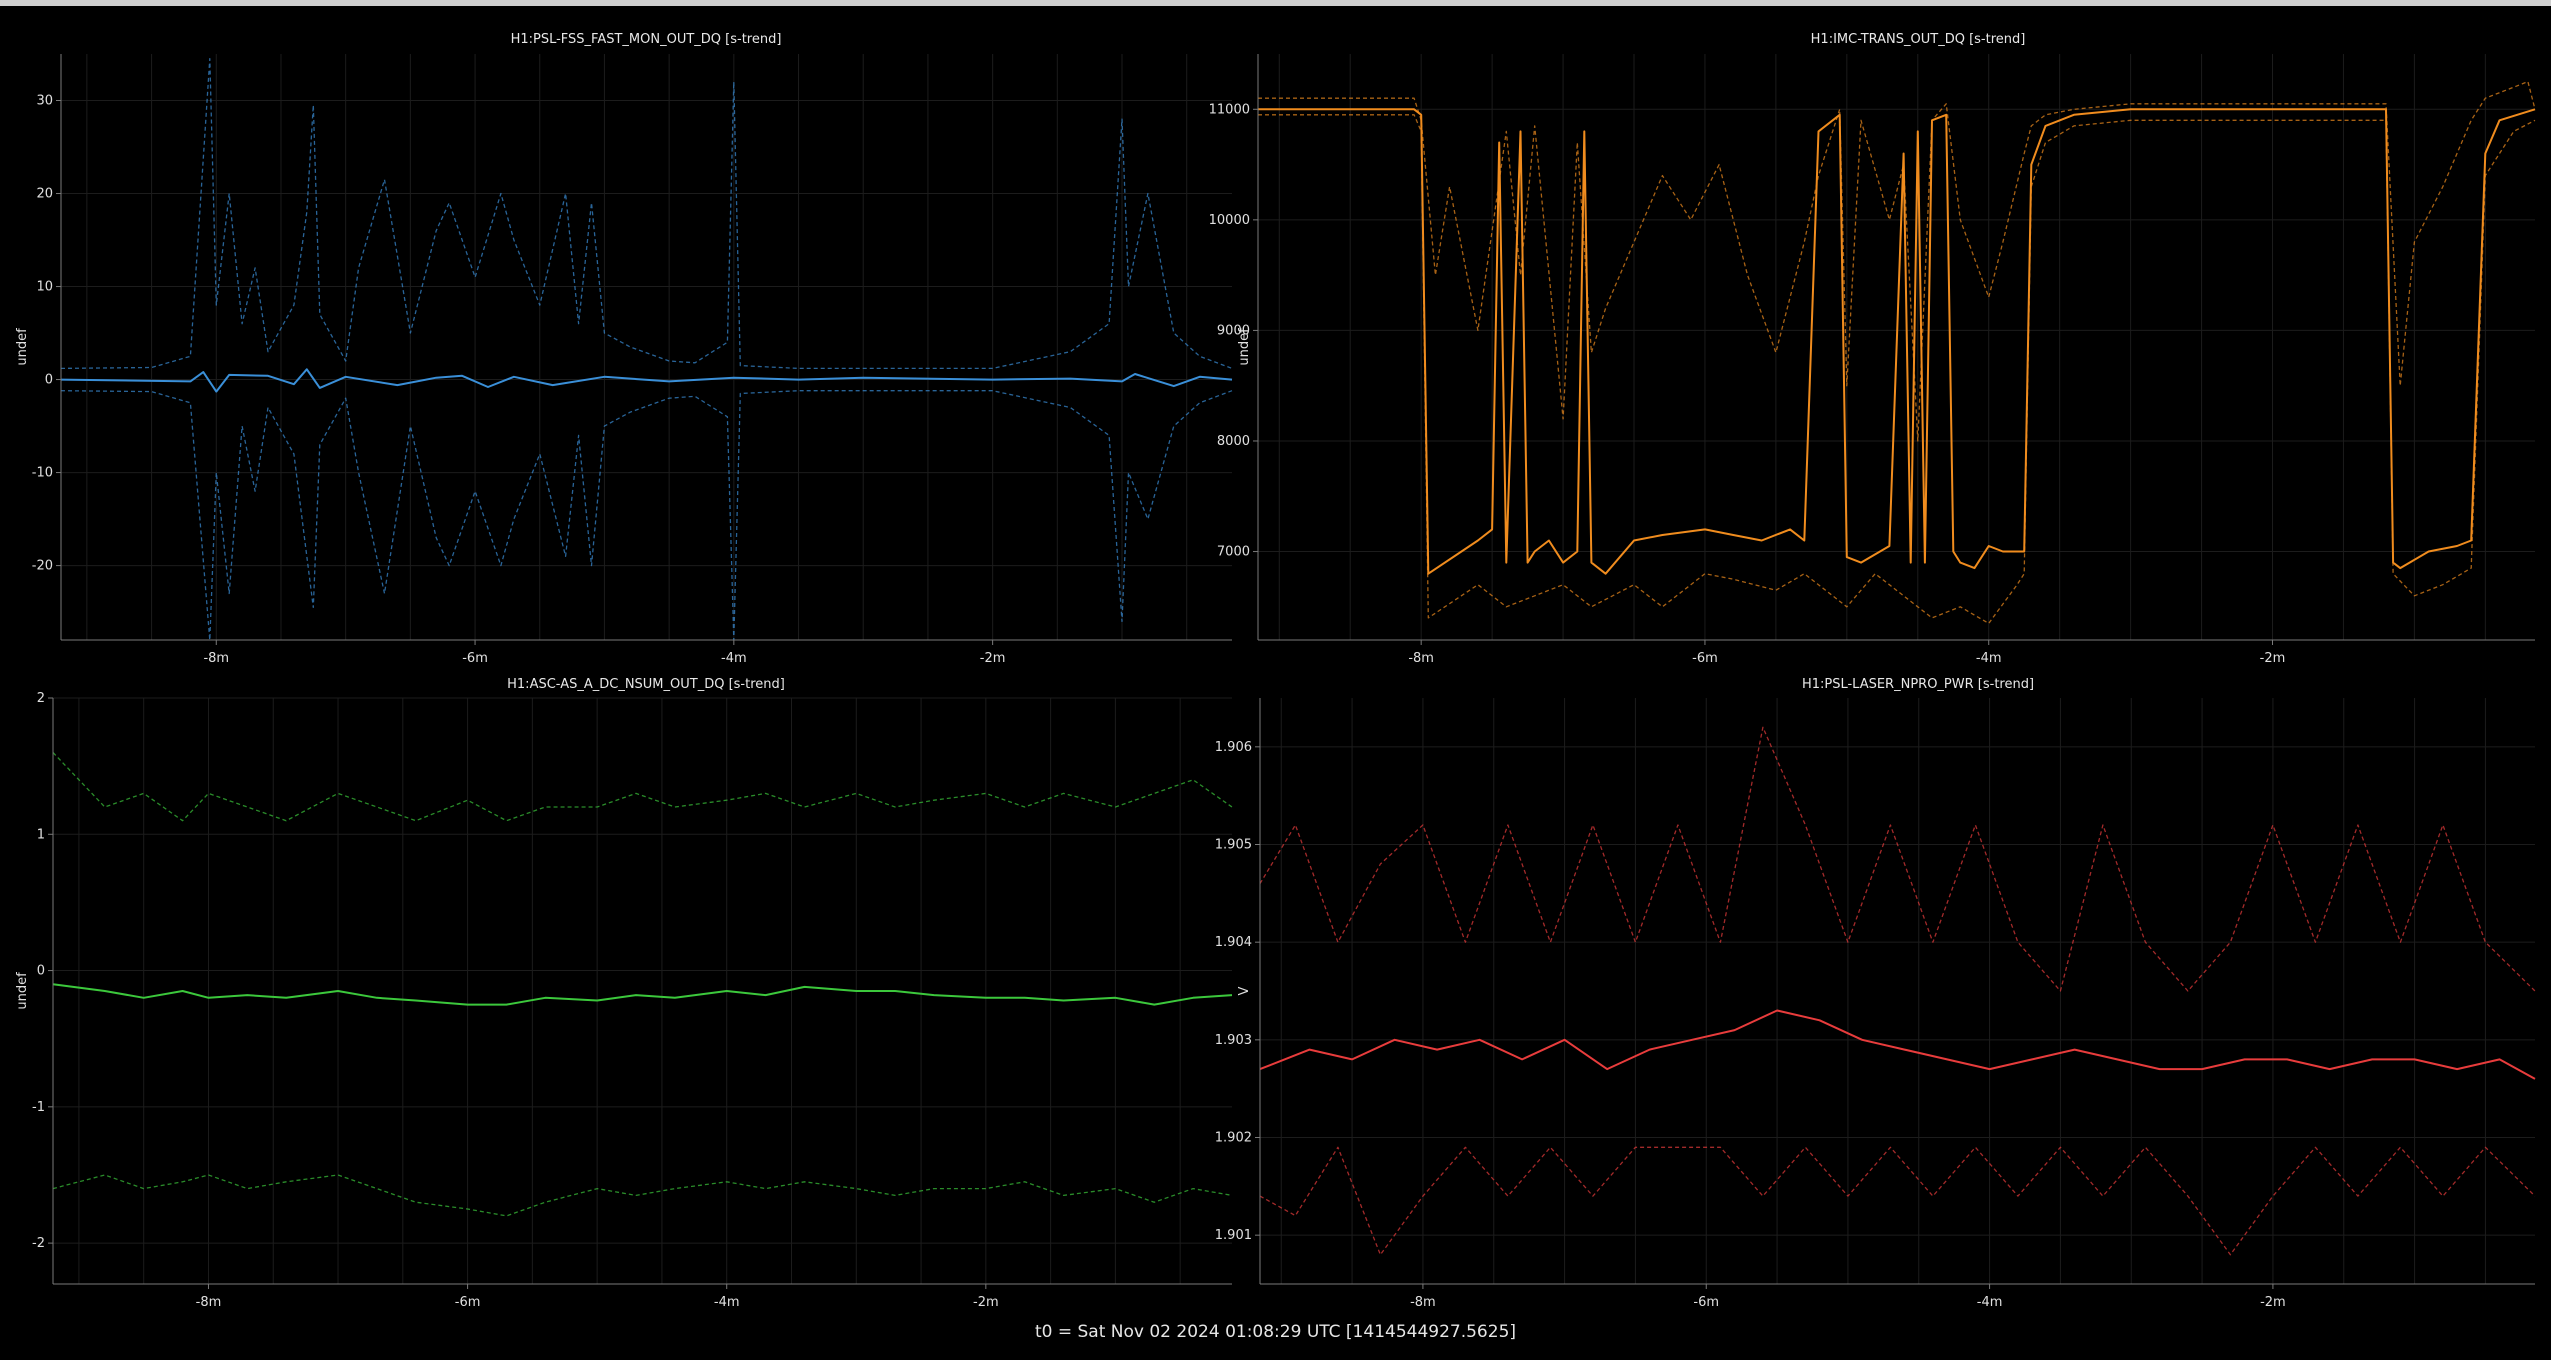  What do you see at coordinates (1233, 747) in the screenshot?
I see `npro-y-tick-label: 1.906` at bounding box center [1233, 747].